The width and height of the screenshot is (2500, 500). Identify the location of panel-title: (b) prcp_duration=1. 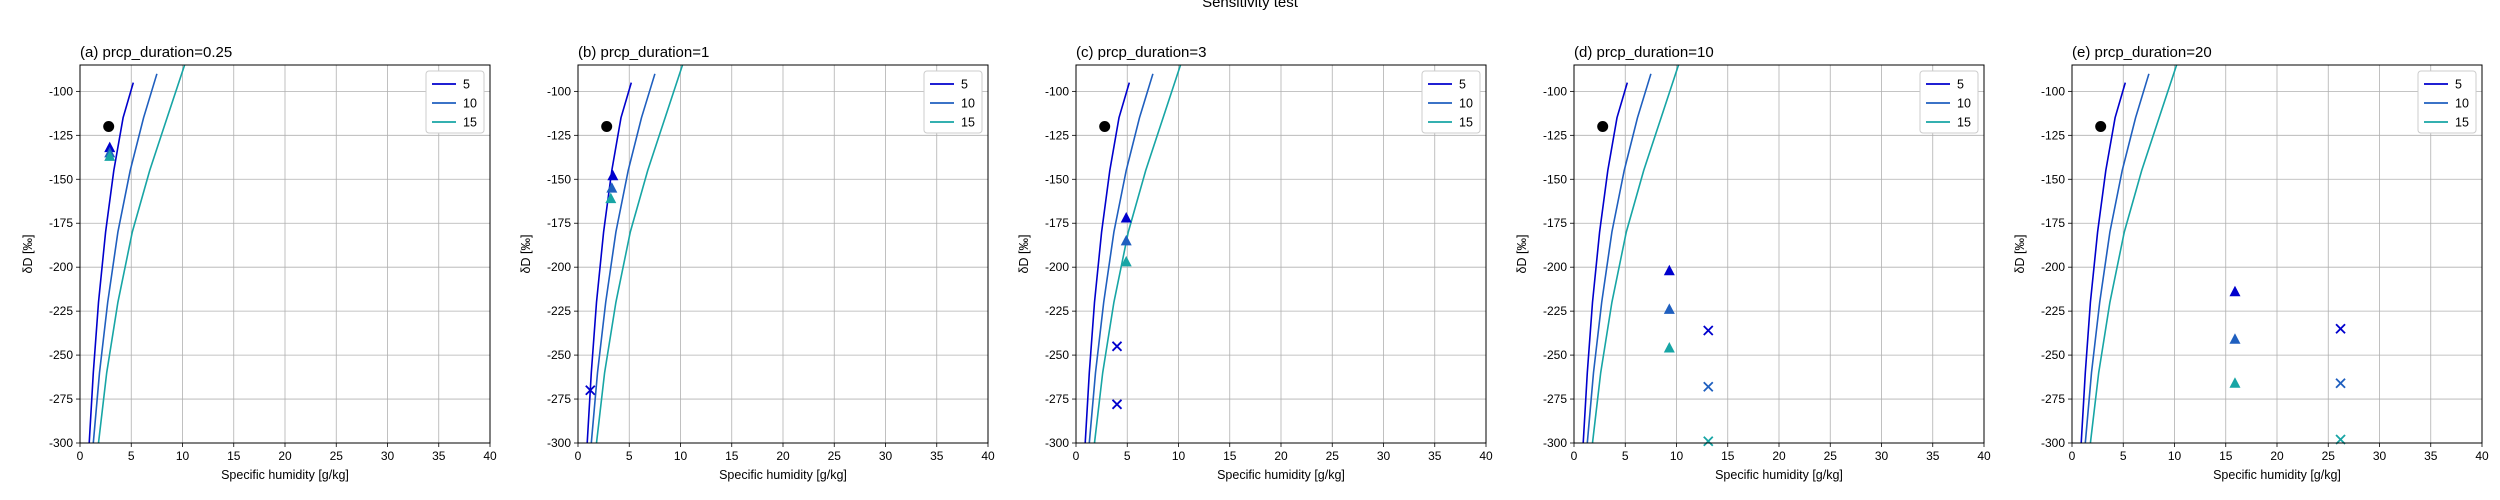
(643, 52).